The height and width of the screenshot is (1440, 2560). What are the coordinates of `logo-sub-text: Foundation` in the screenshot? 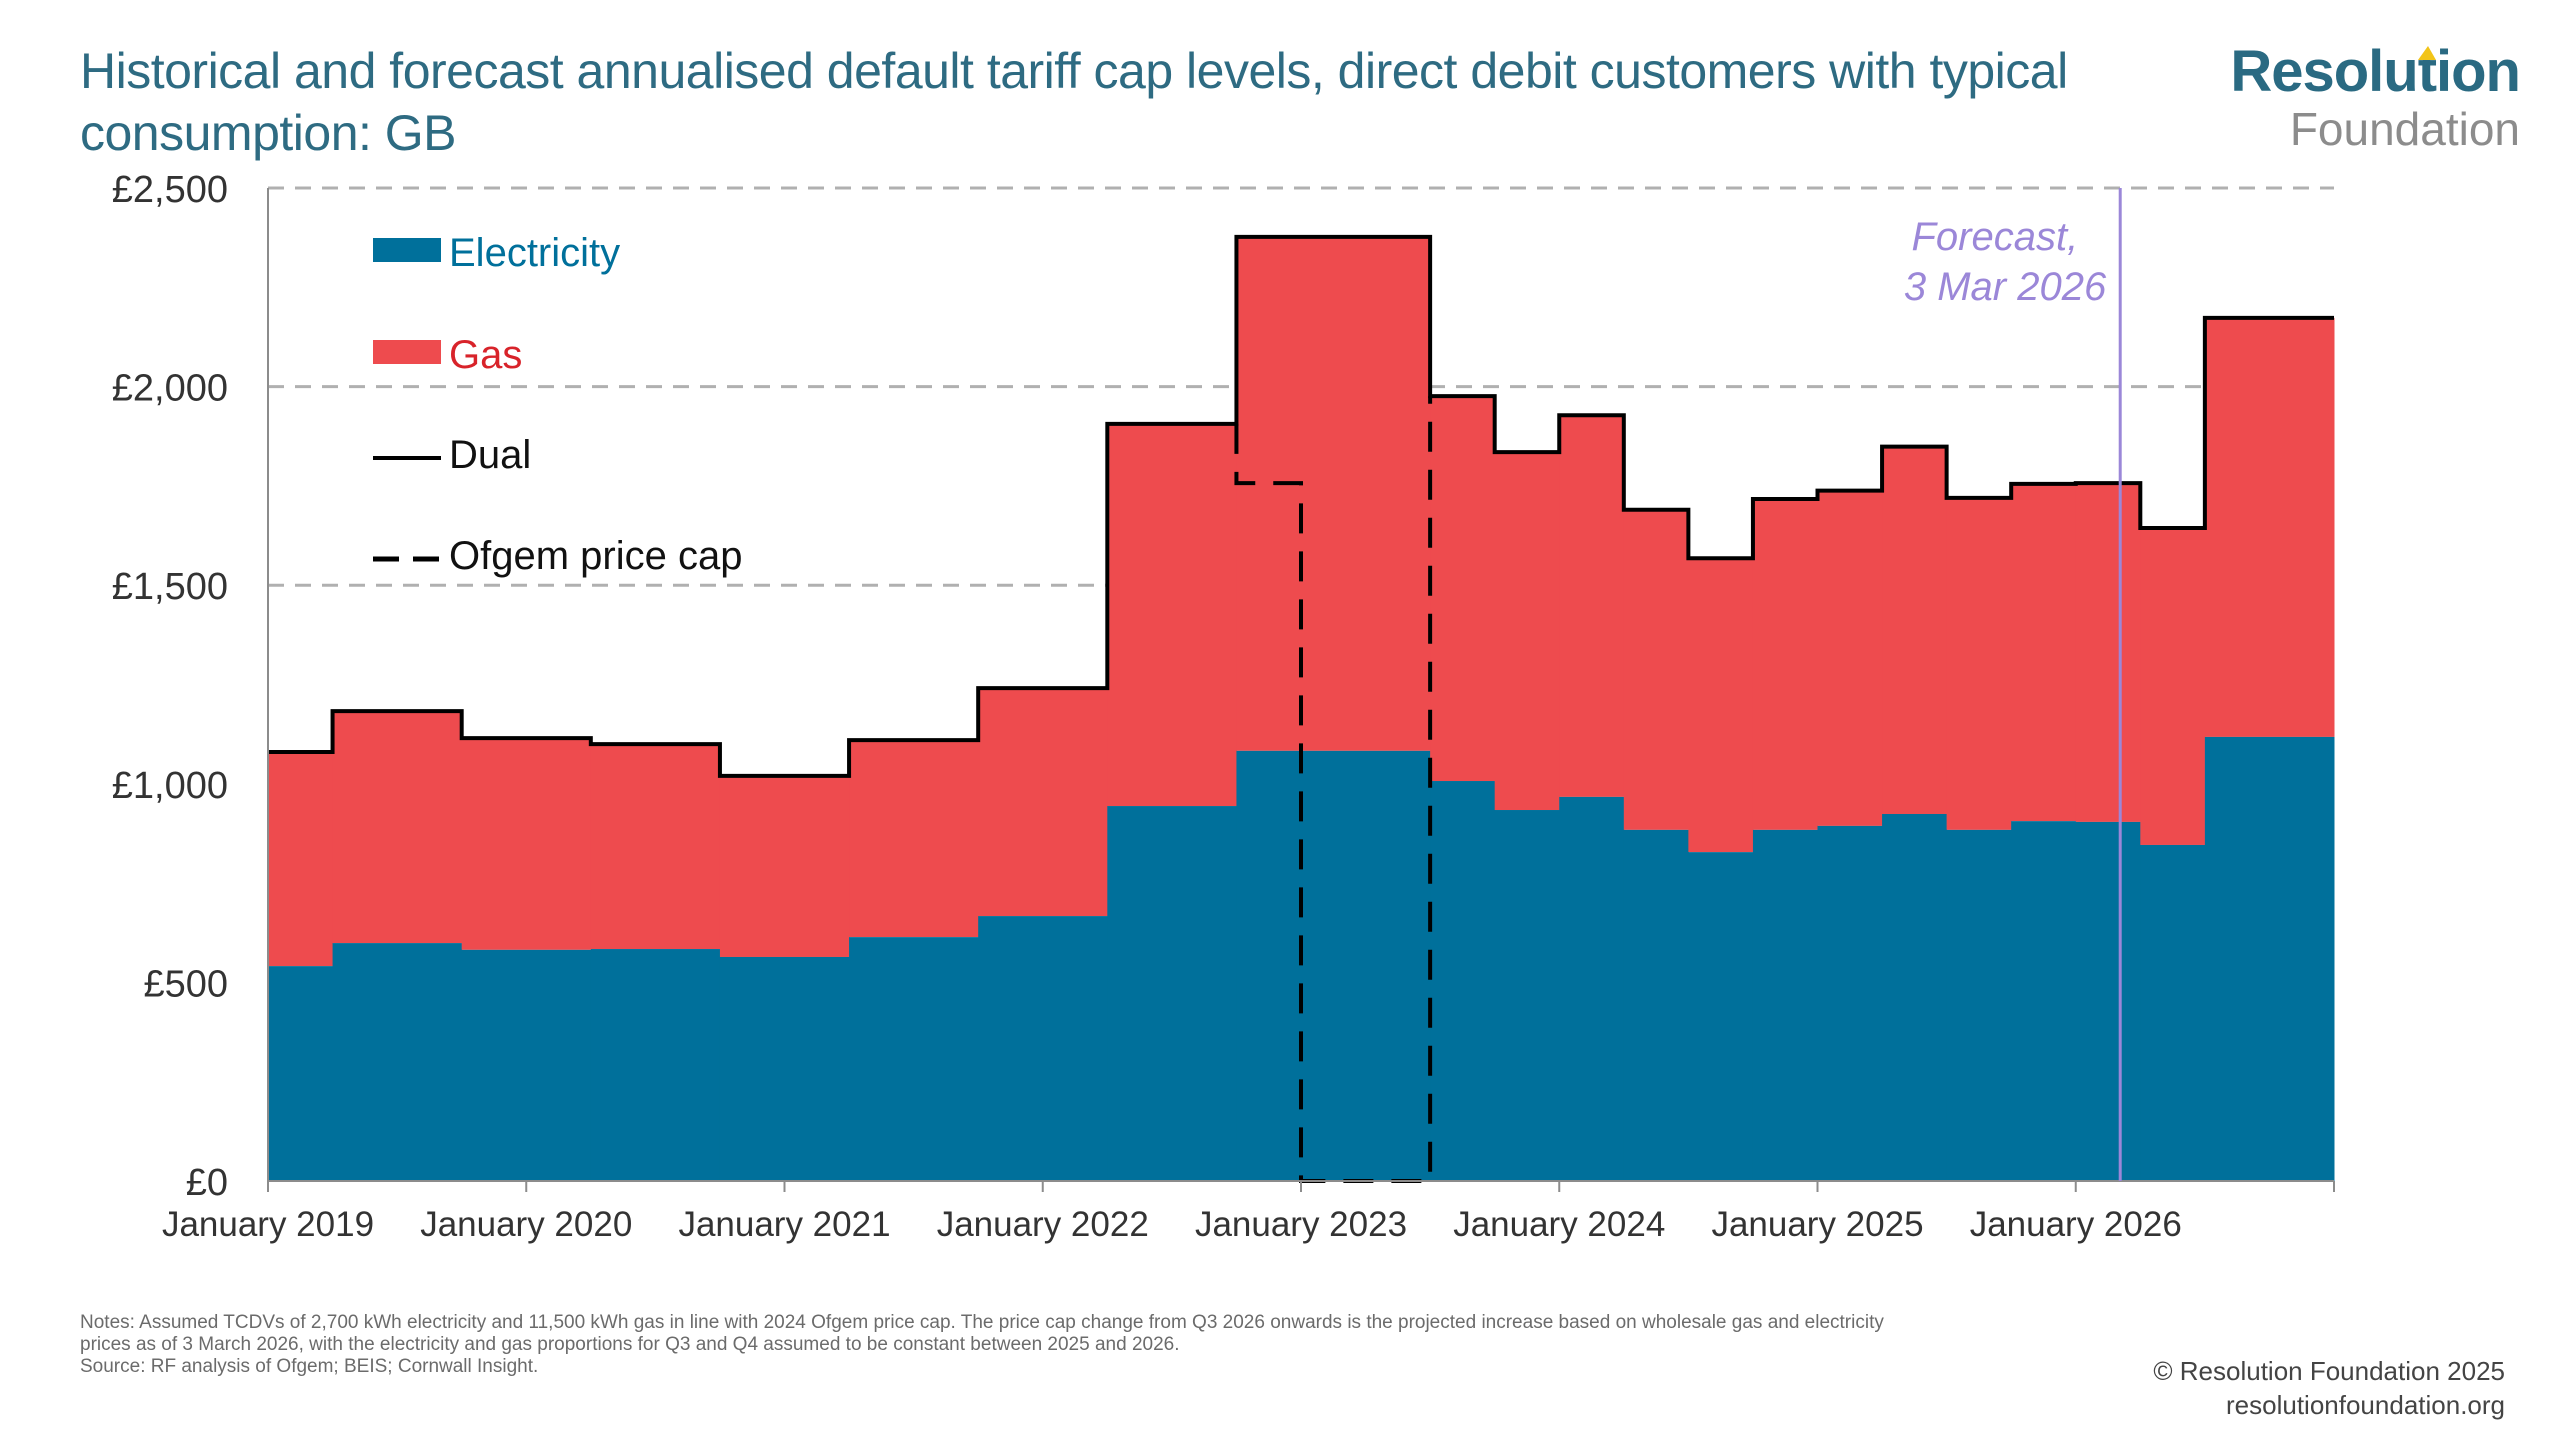 It's located at (2404, 129).